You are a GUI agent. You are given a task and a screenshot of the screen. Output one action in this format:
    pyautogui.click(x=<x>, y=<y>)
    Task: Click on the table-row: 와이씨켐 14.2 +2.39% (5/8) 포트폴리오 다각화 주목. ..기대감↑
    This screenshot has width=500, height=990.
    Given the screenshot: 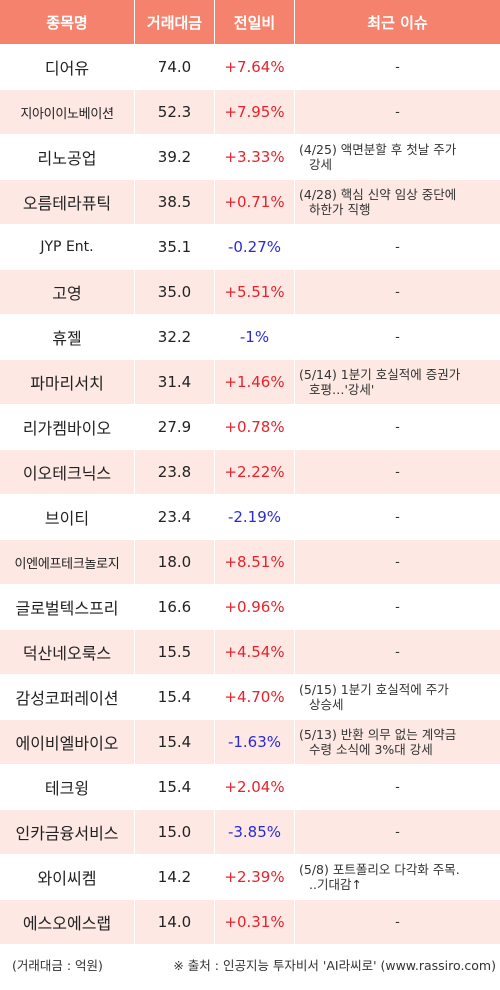 What is the action you would take?
    pyautogui.click(x=250, y=876)
    